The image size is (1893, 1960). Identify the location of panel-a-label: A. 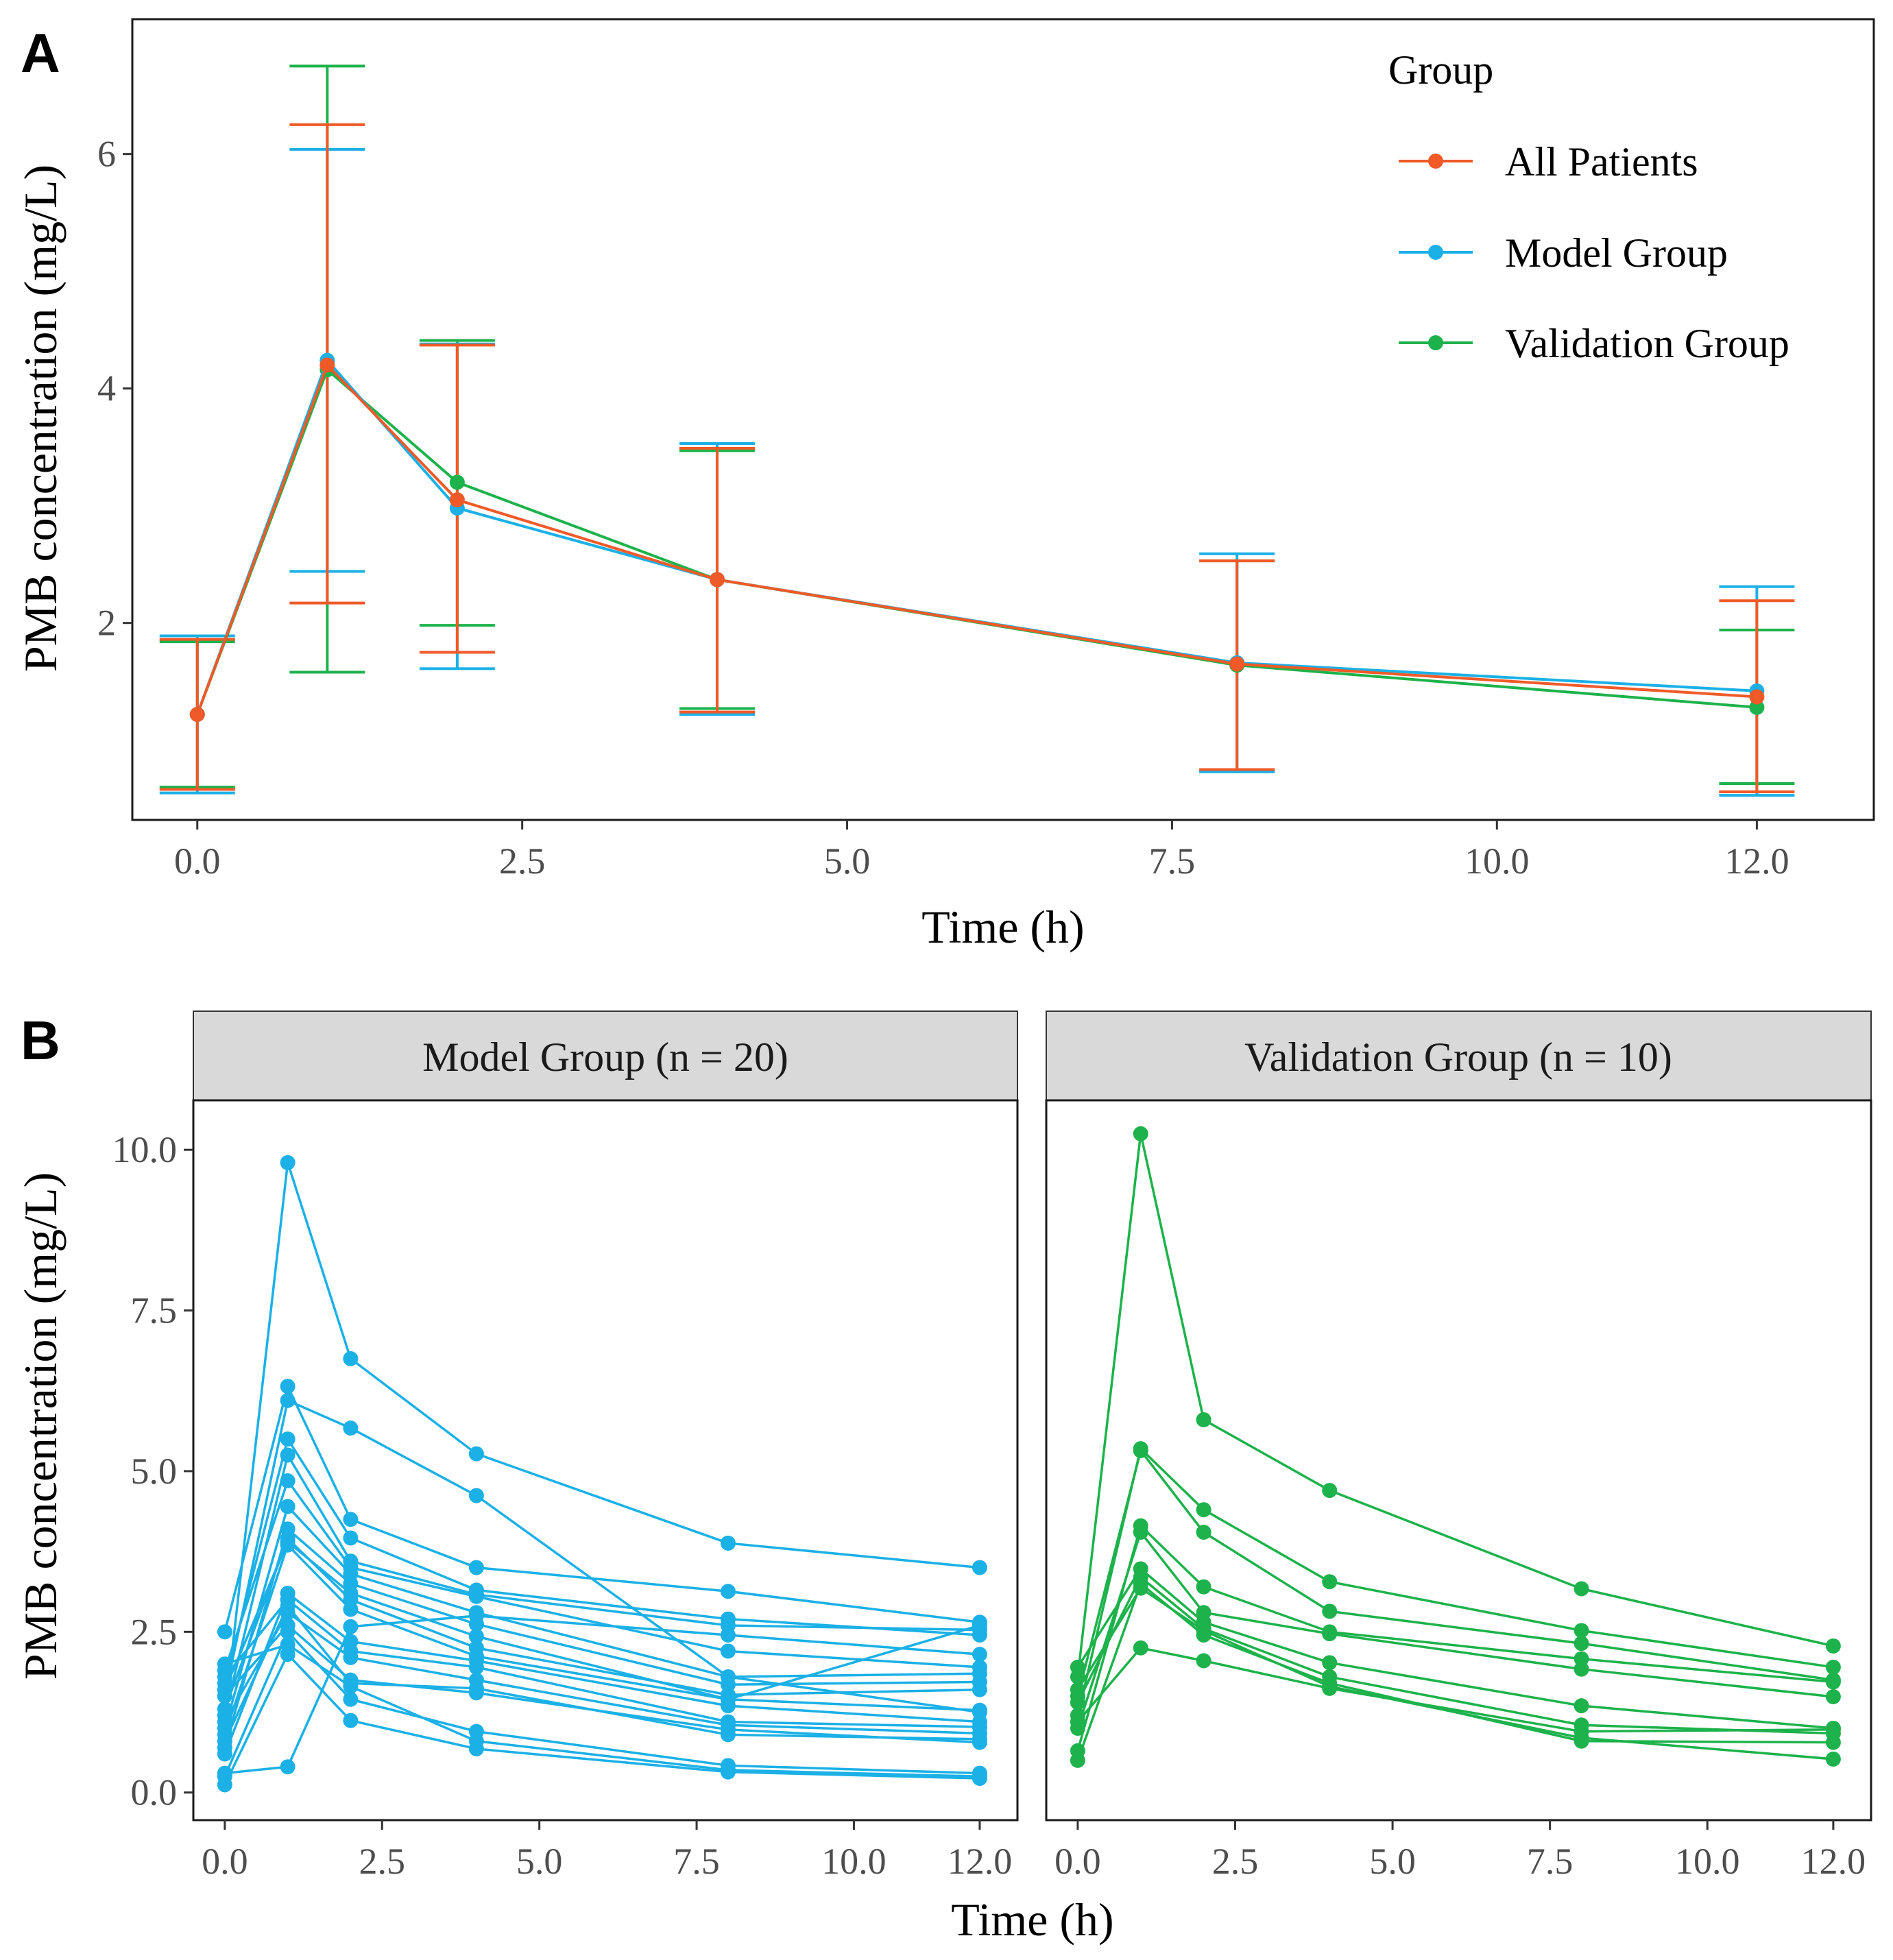
(40, 53).